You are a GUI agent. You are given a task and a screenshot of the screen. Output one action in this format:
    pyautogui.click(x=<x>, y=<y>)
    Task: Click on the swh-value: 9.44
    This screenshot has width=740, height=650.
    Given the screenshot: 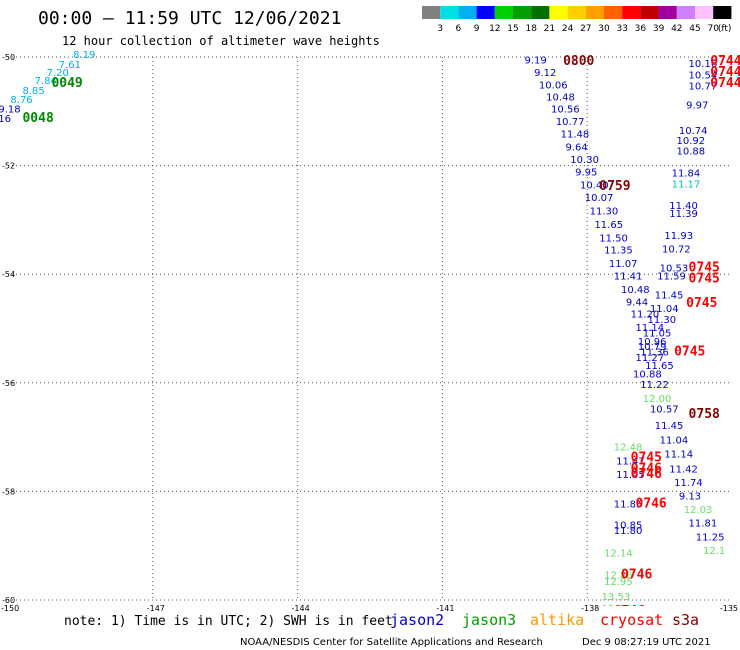 What is the action you would take?
    pyautogui.click(x=637, y=303)
    